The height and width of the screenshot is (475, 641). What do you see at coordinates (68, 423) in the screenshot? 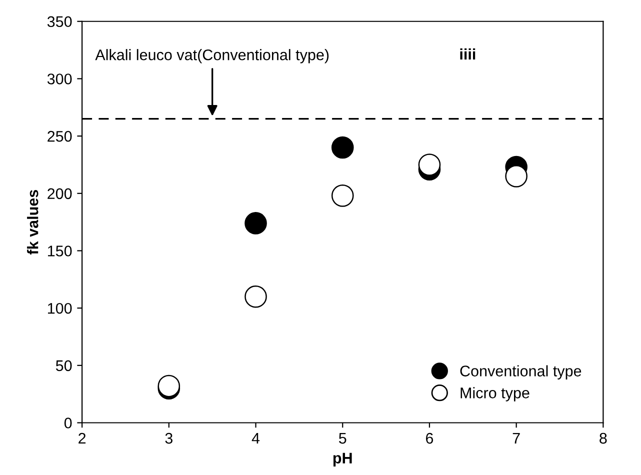
I see `y-tick-label: 0` at bounding box center [68, 423].